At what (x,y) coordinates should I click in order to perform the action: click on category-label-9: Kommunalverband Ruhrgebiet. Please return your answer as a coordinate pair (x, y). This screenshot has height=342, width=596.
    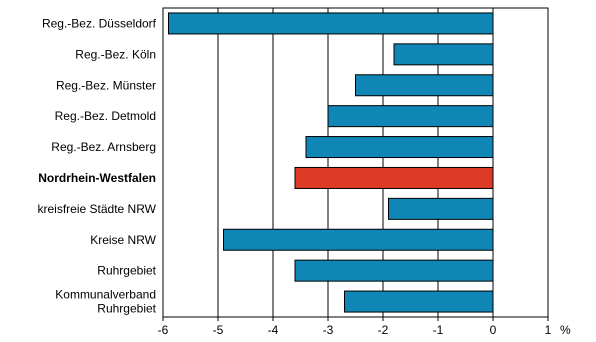
    Looking at the image, I should click on (105, 302).